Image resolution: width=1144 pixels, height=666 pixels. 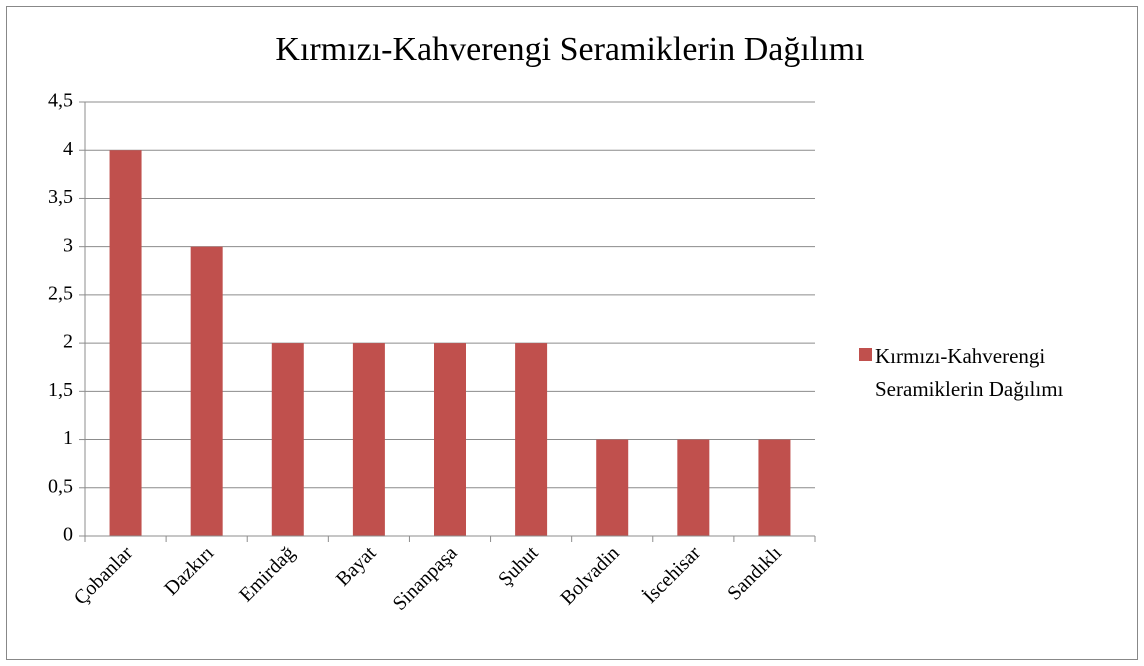 I want to click on legend-label: Kırmızı-Kahverengi Seramiklerin Dağılımı, so click(x=969, y=372).